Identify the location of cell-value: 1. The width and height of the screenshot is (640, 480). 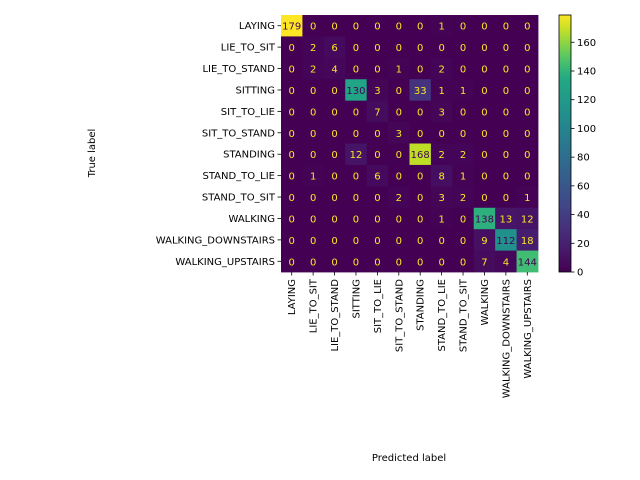
(463, 91).